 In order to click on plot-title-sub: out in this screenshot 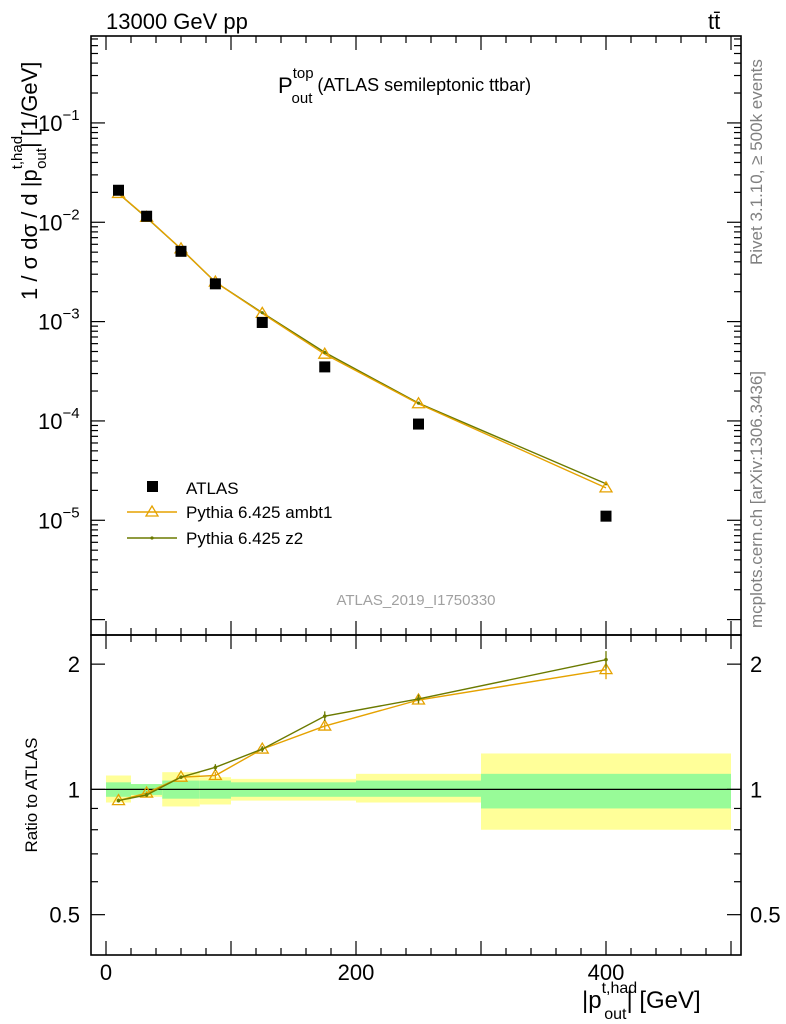, I will do `click(303, 98)`.